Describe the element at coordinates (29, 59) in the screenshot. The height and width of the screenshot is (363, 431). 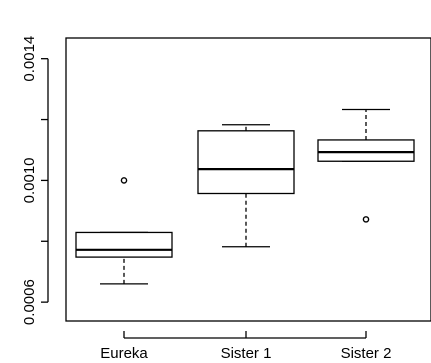
I see `y-tick-label: 0.0014` at that location.